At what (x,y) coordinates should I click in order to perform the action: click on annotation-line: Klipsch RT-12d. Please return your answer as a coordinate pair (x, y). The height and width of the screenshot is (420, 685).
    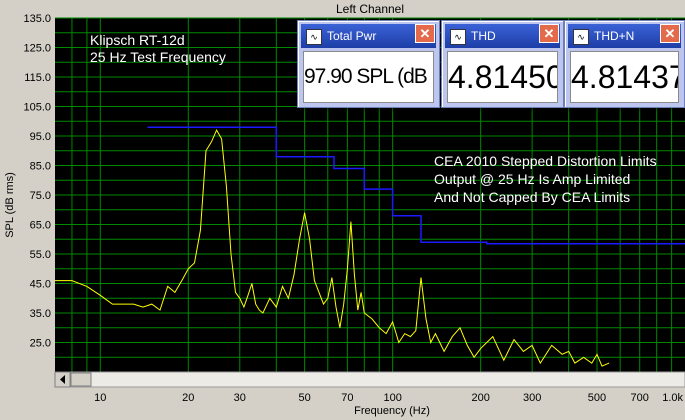
    Looking at the image, I should click on (137, 40).